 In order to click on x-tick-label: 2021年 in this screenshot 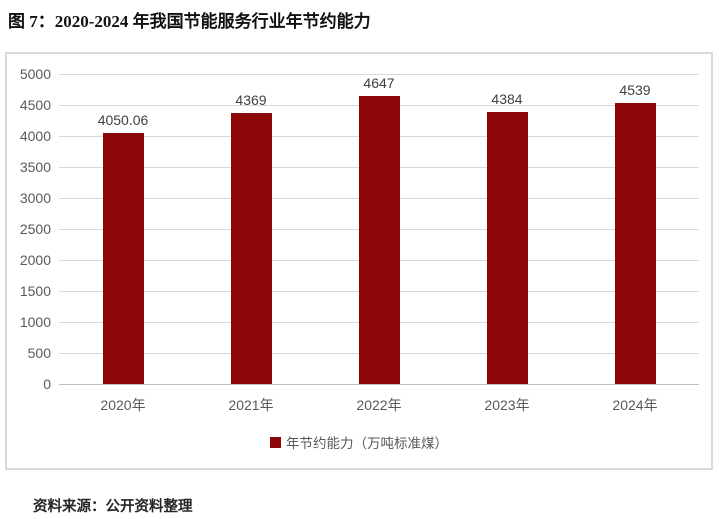, I will do `click(251, 405)`.